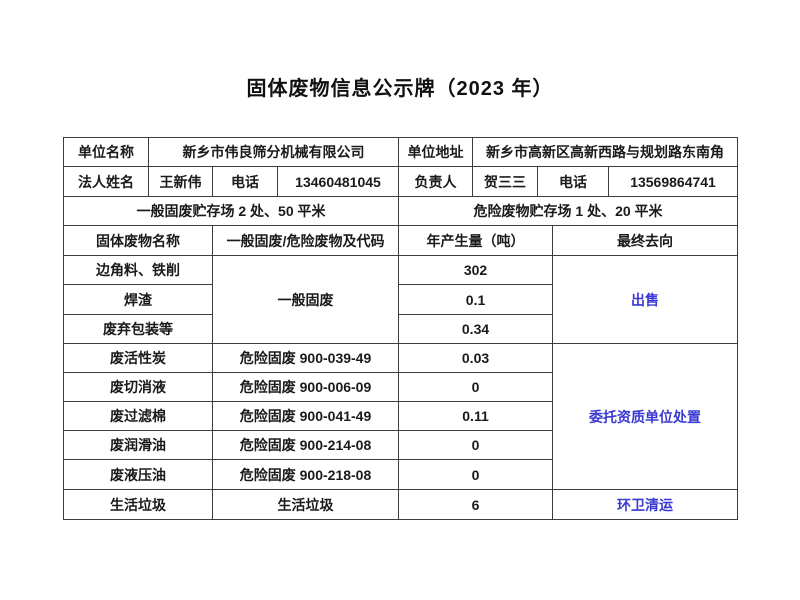 The image size is (800, 600). Describe the element at coordinates (138, 445) in the screenshot. I see `waste-name: 废润滑油` at that location.